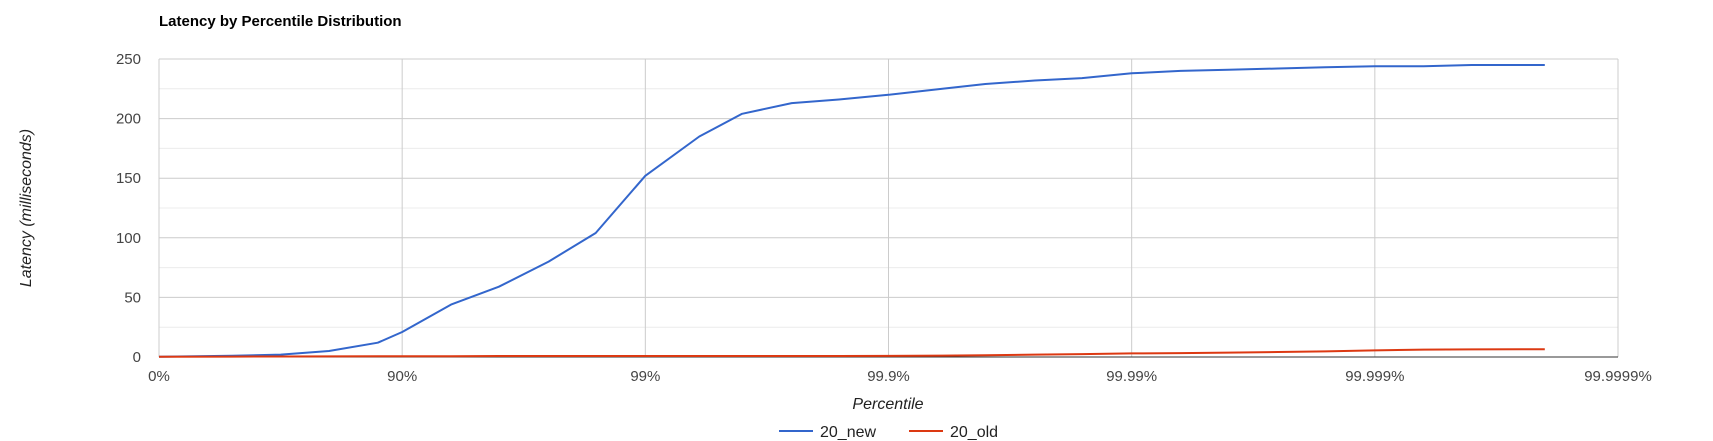 Image resolution: width=1713 pixels, height=441 pixels. I want to click on chart-legend: 20_new 20_old, so click(888, 432).